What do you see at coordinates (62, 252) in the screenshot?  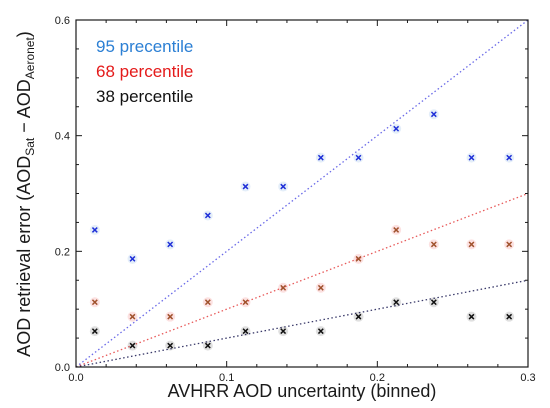 I see `y-tick-label: 0.2` at bounding box center [62, 252].